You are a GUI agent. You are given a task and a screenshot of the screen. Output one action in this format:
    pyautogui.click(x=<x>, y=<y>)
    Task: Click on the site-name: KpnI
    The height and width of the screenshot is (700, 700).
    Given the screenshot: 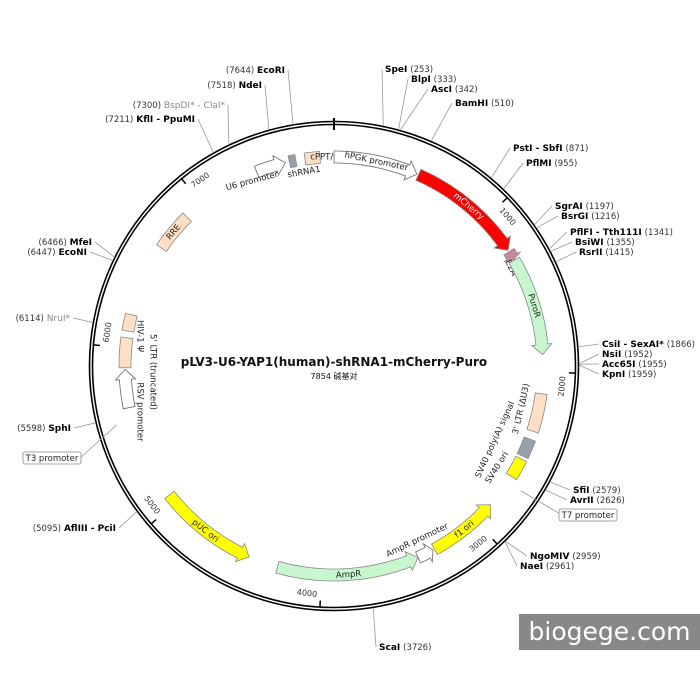 What is the action you would take?
    pyautogui.click(x=613, y=375)
    